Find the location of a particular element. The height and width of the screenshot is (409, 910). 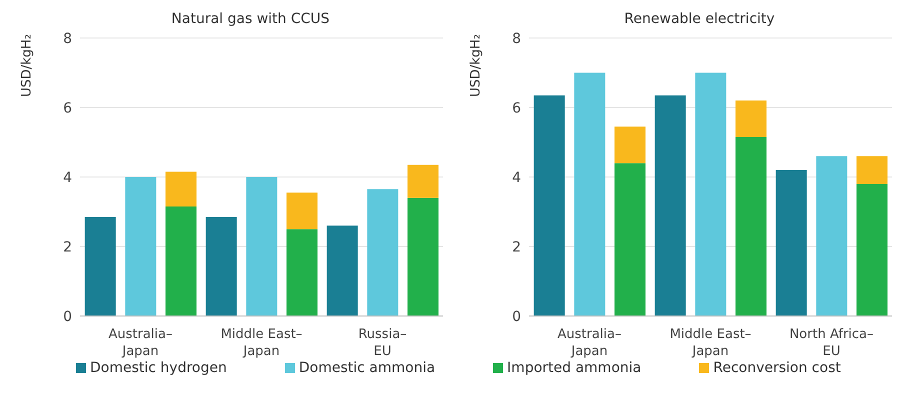

chart-title: Renewable electricity is located at coordinates (699, 19).